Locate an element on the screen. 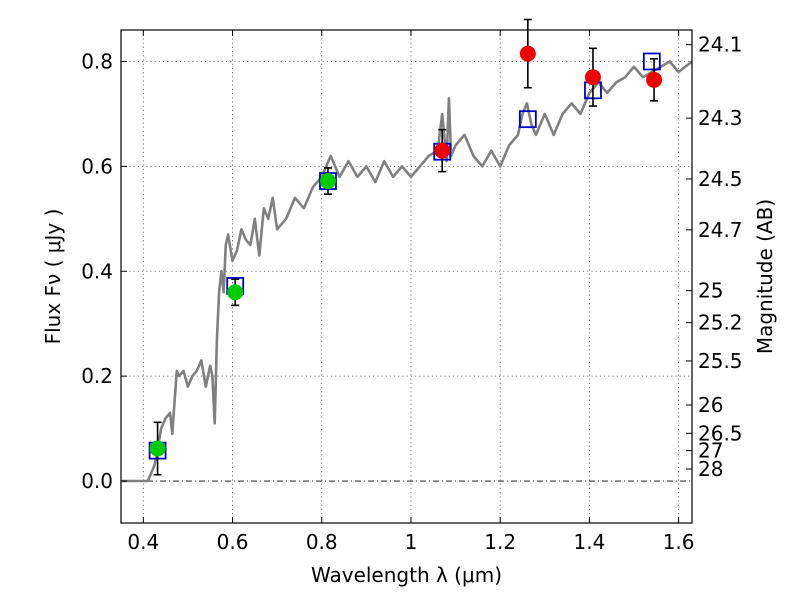 The height and width of the screenshot is (600, 800). right-tick-label: 25 is located at coordinates (710, 291).